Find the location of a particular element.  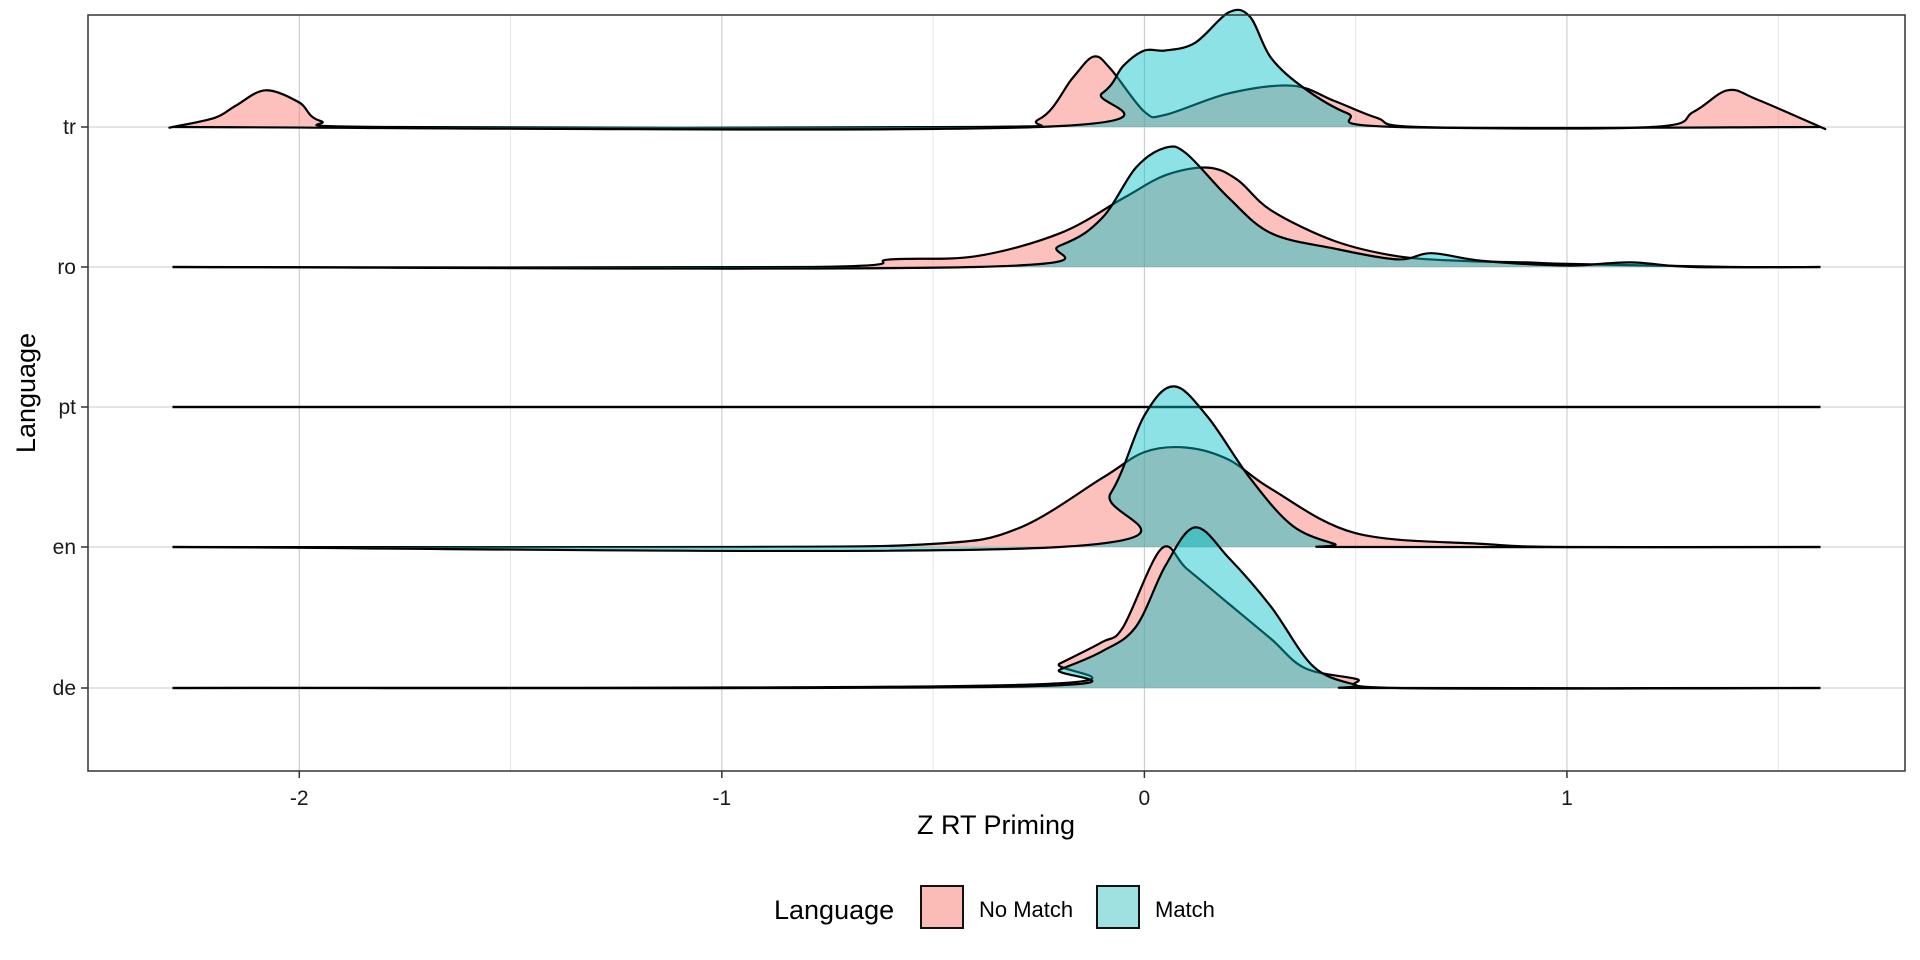

y-tick-label: pt is located at coordinates (67, 407).